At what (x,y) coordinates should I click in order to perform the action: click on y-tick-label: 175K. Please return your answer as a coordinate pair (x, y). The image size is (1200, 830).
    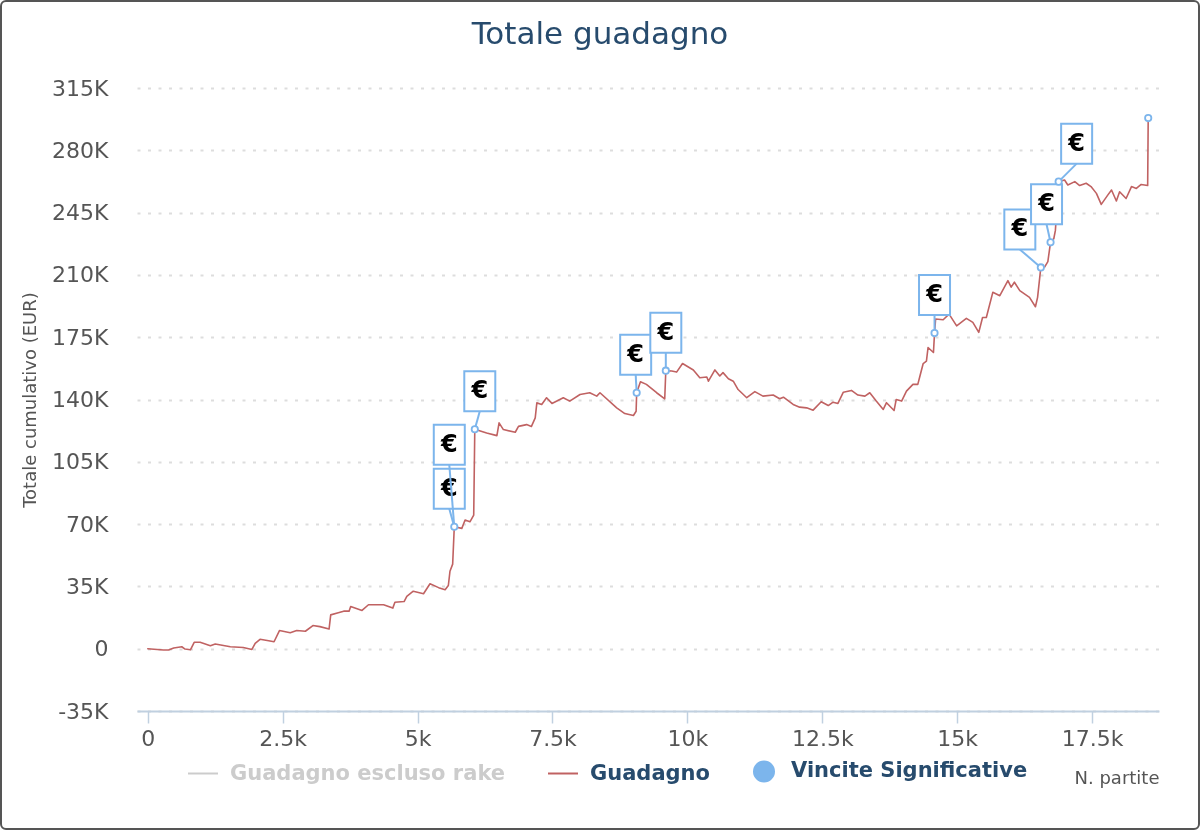
    Looking at the image, I should click on (81, 337).